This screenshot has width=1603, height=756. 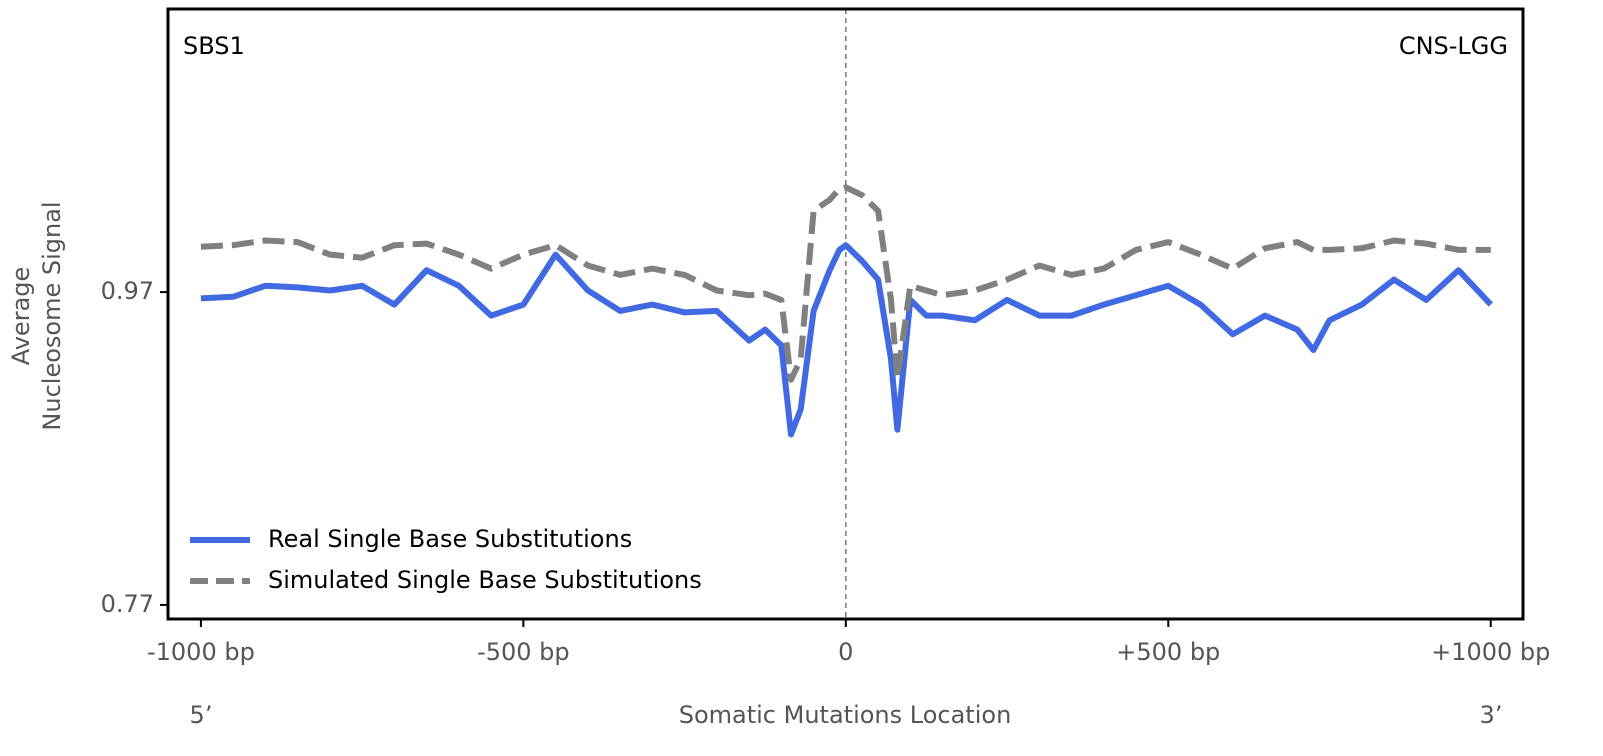 I want to click on end-label: 3’, so click(x=1491, y=715).